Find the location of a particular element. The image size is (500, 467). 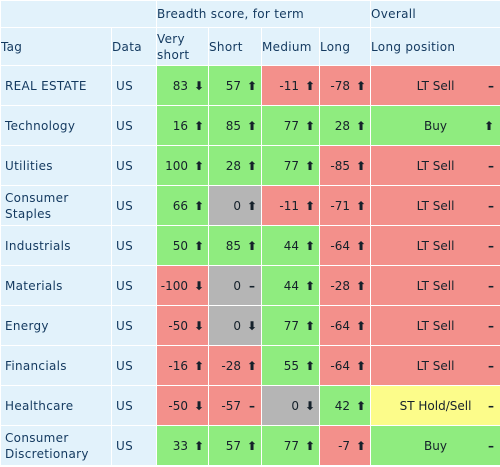

score-cell-very-short: 100 ⬆ is located at coordinates (182, 165).